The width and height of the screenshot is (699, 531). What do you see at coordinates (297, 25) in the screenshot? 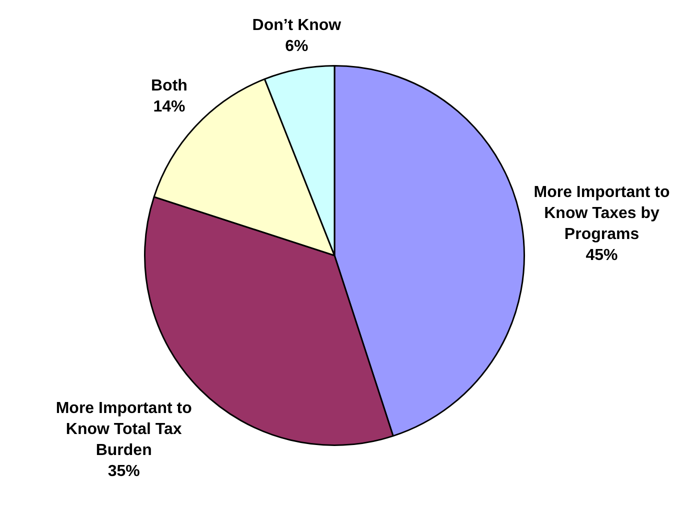
I see `slice-label: Don’t Know` at bounding box center [297, 25].